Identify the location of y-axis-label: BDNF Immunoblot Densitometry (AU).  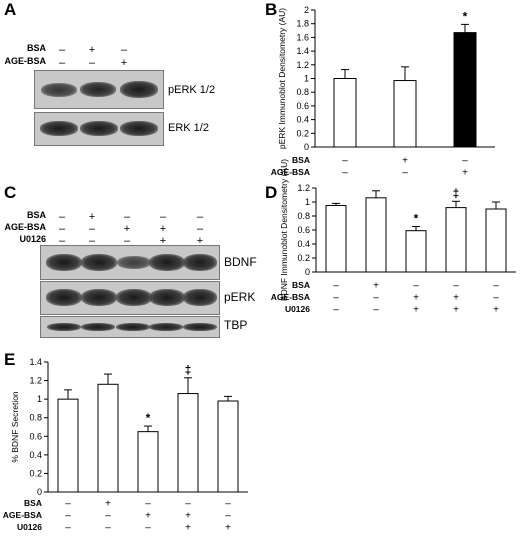
(284, 230).